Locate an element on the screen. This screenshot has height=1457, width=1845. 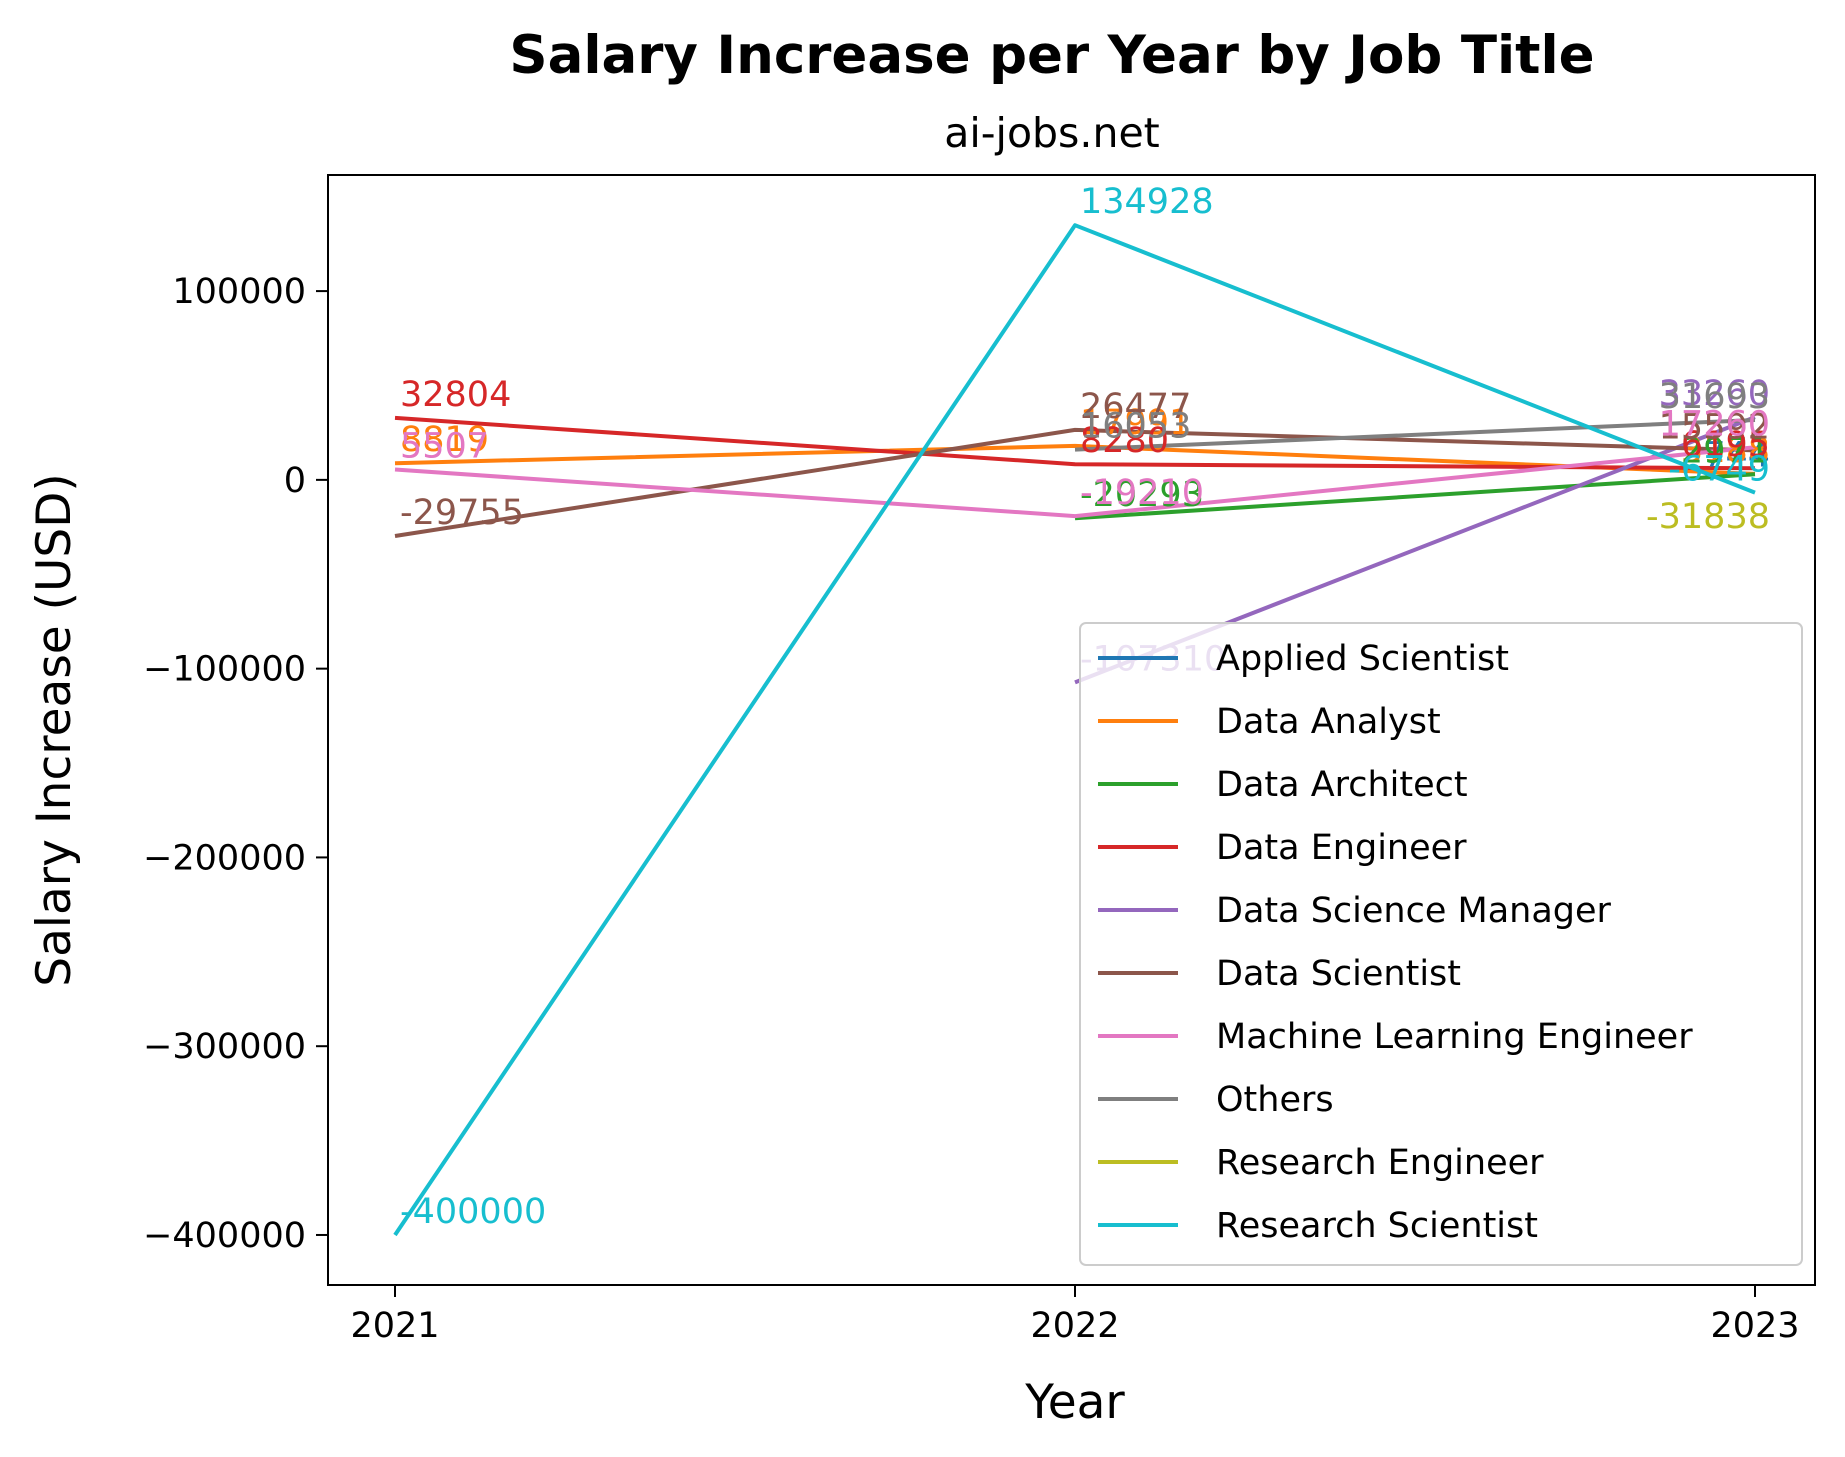
data-label-machine-learning-engineer: -19210 is located at coordinates (1142, 493).